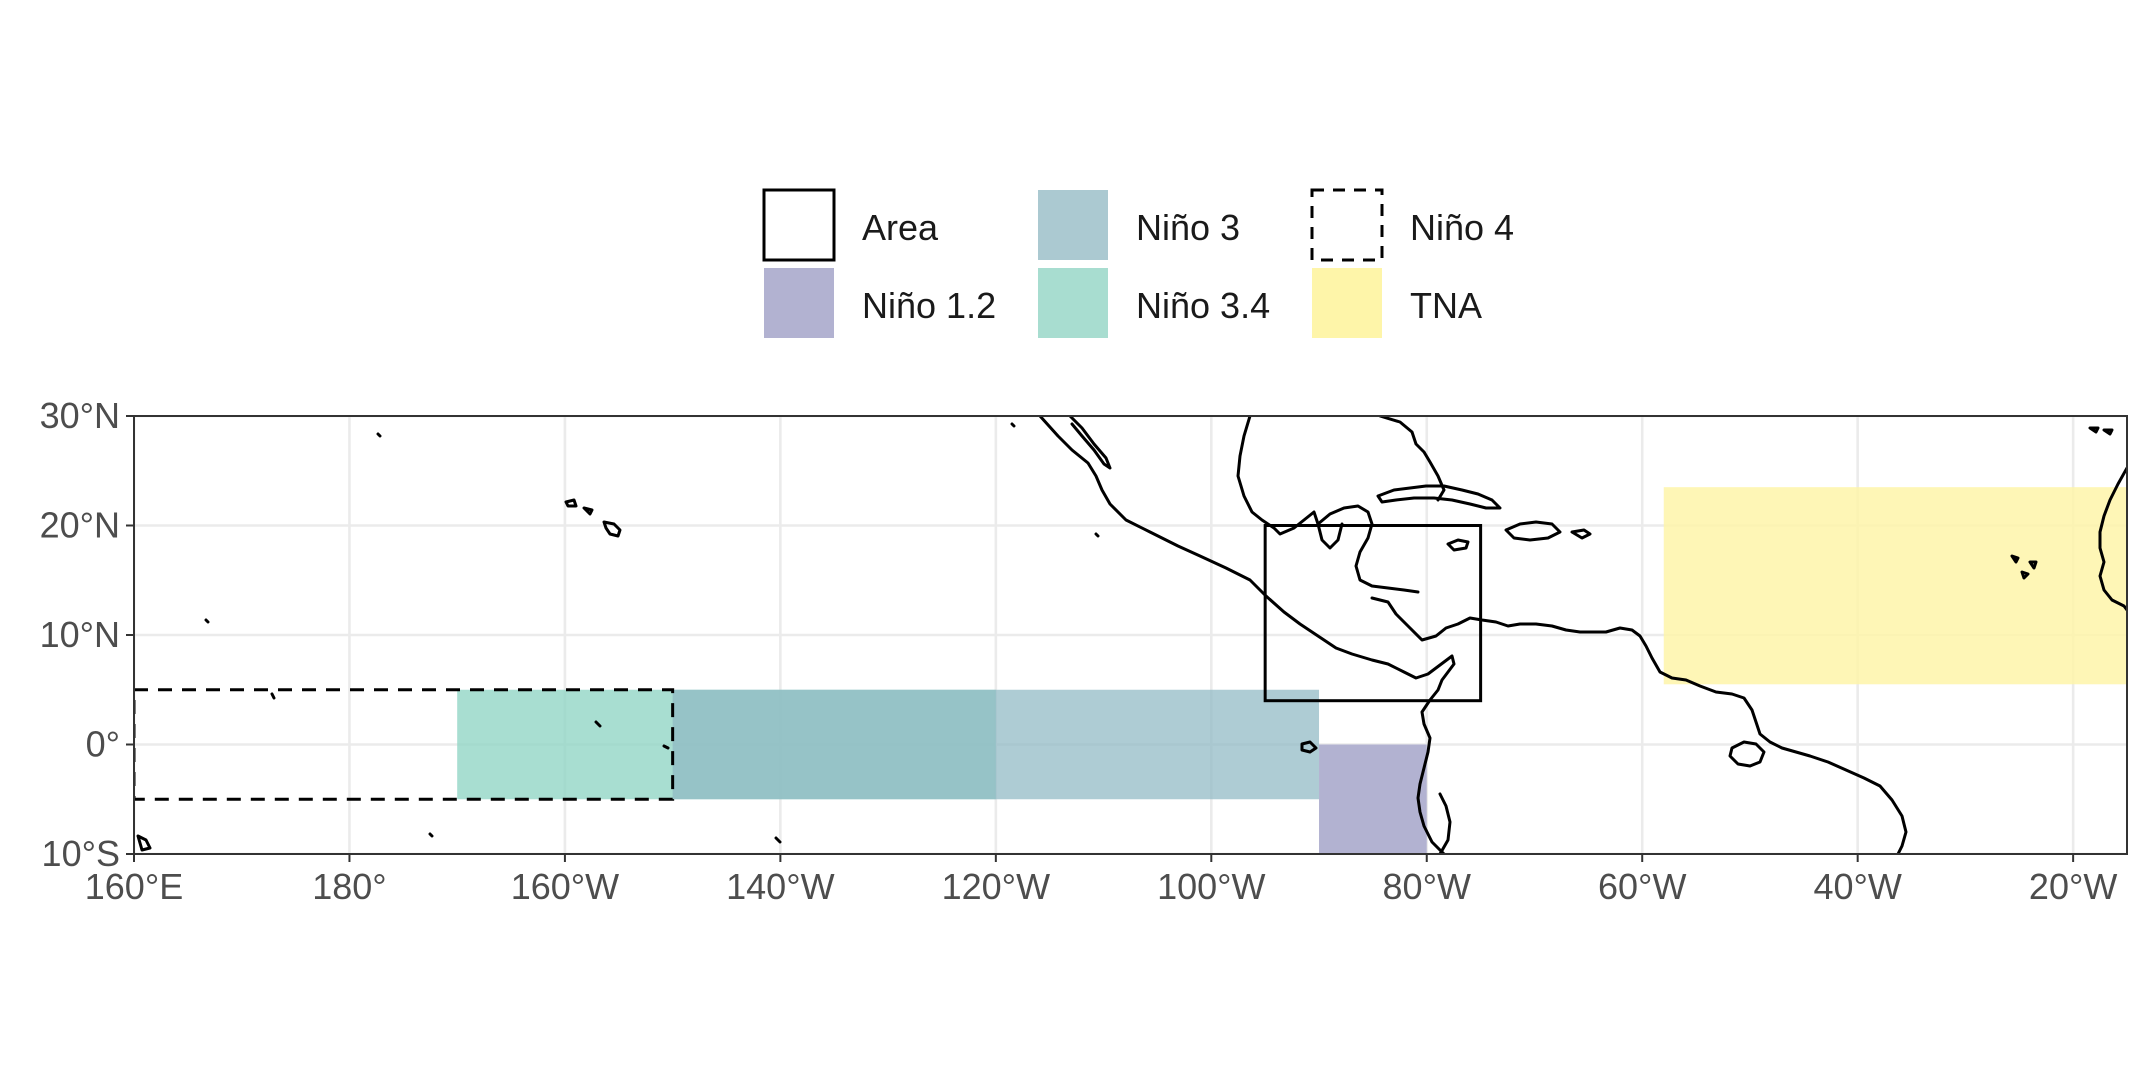  I want to click on legend-key-tna, so click(1347, 303).